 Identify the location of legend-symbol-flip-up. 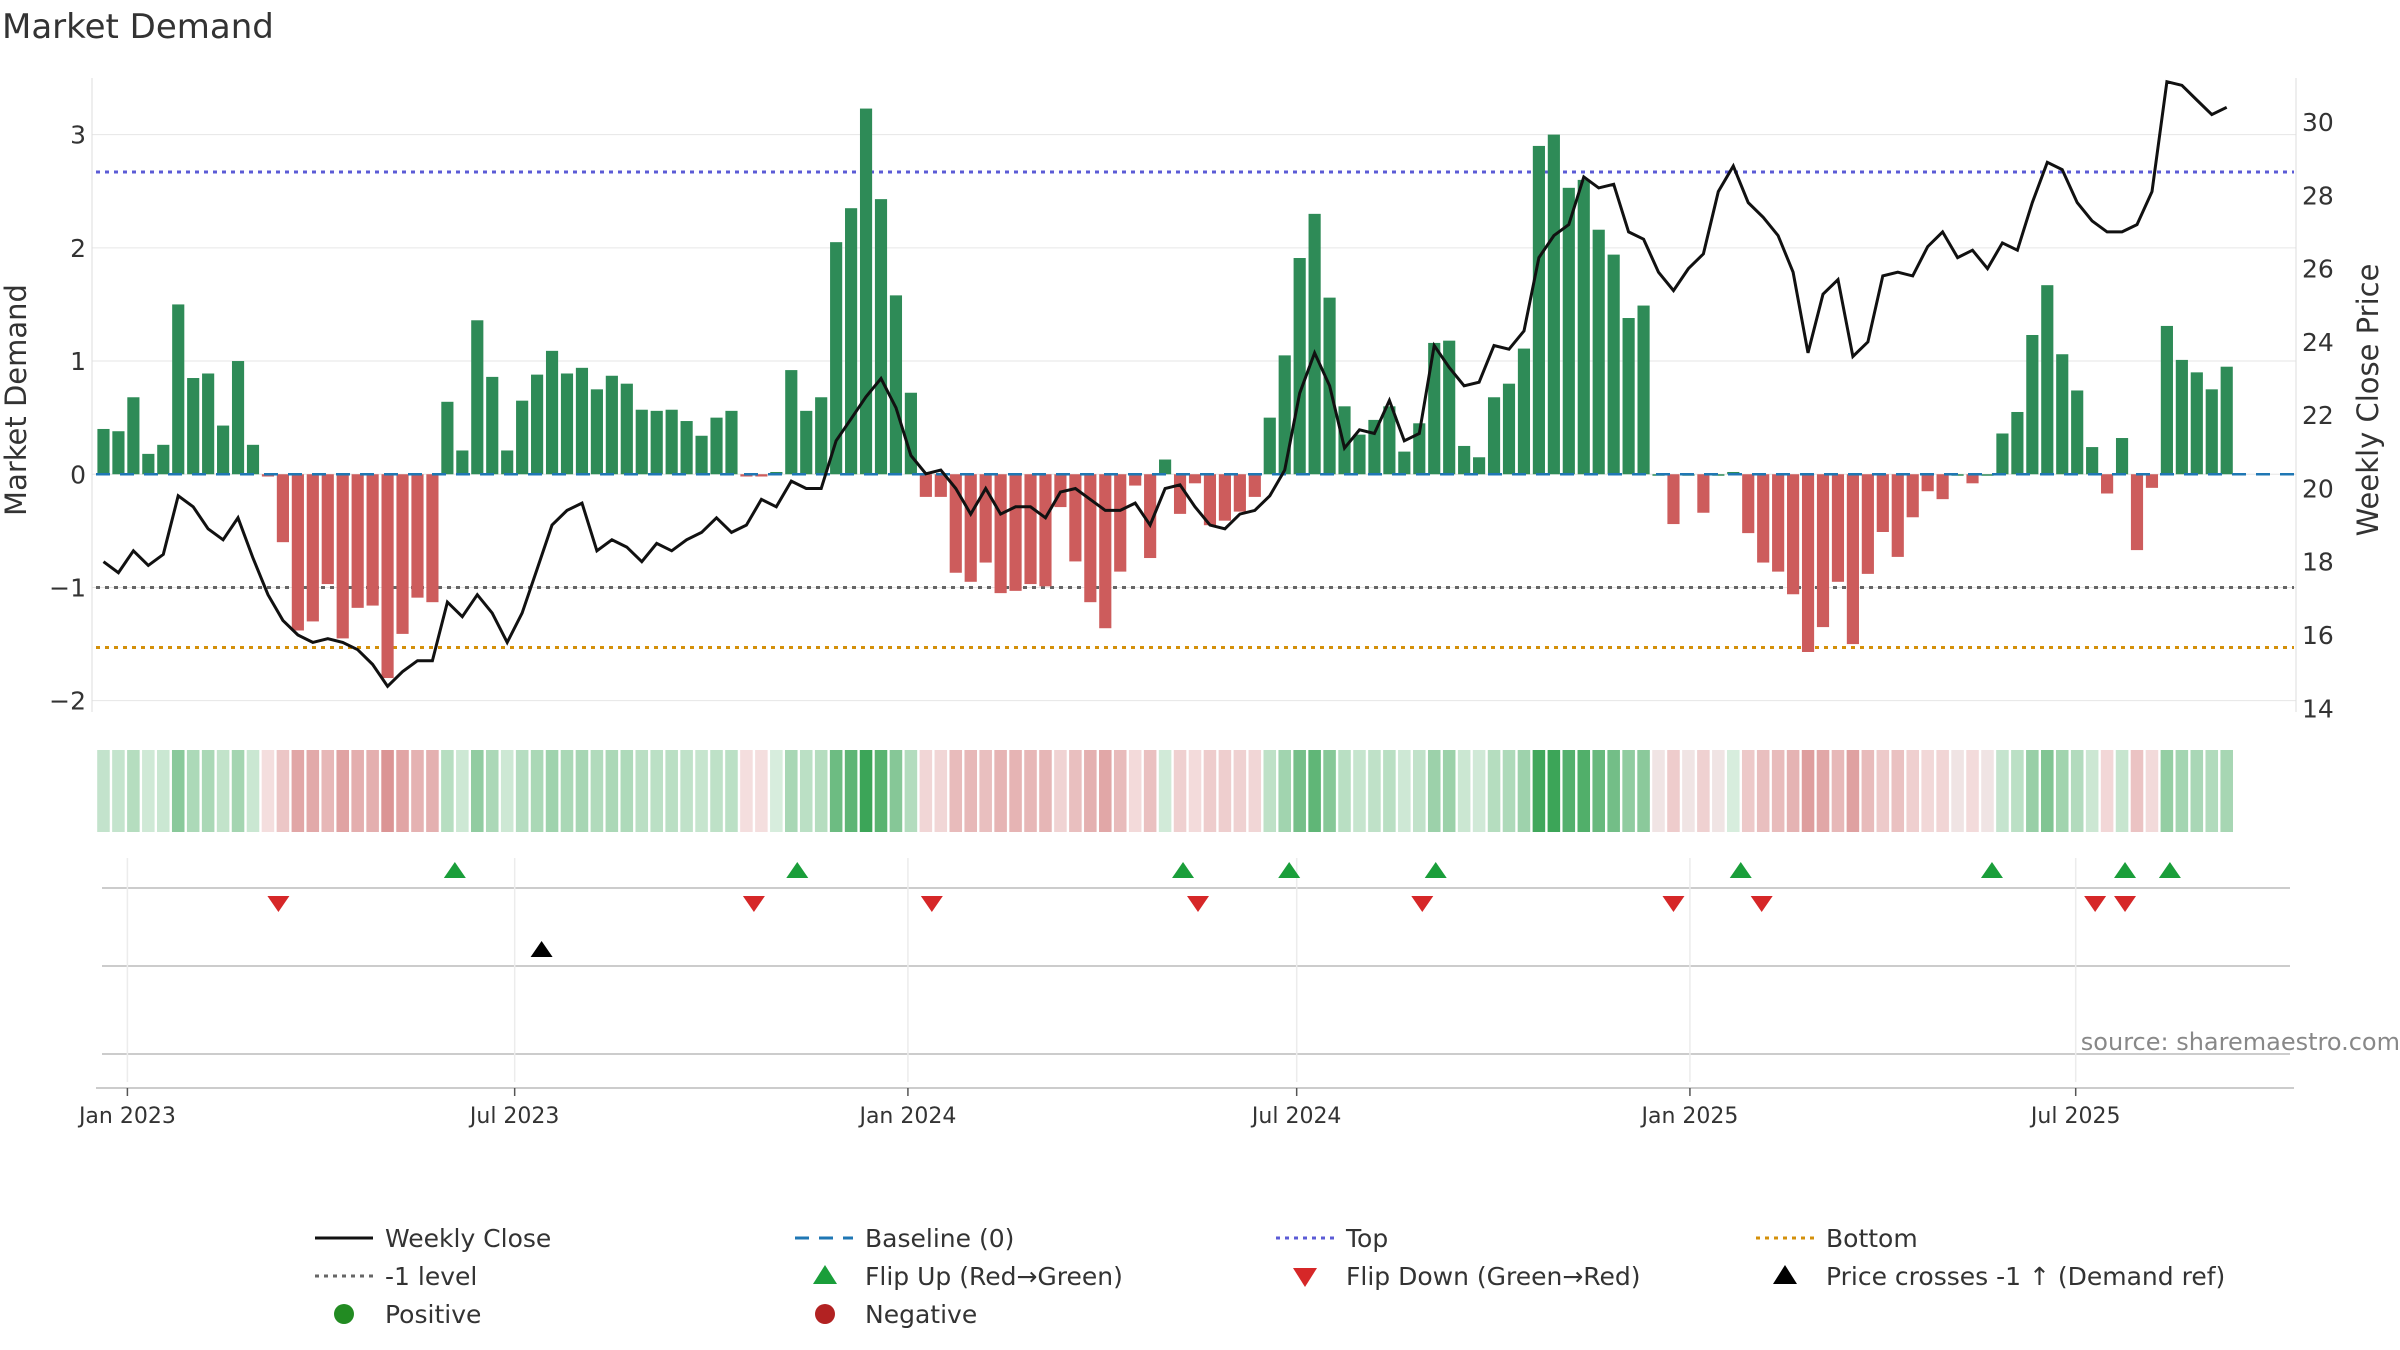
(825, 1274).